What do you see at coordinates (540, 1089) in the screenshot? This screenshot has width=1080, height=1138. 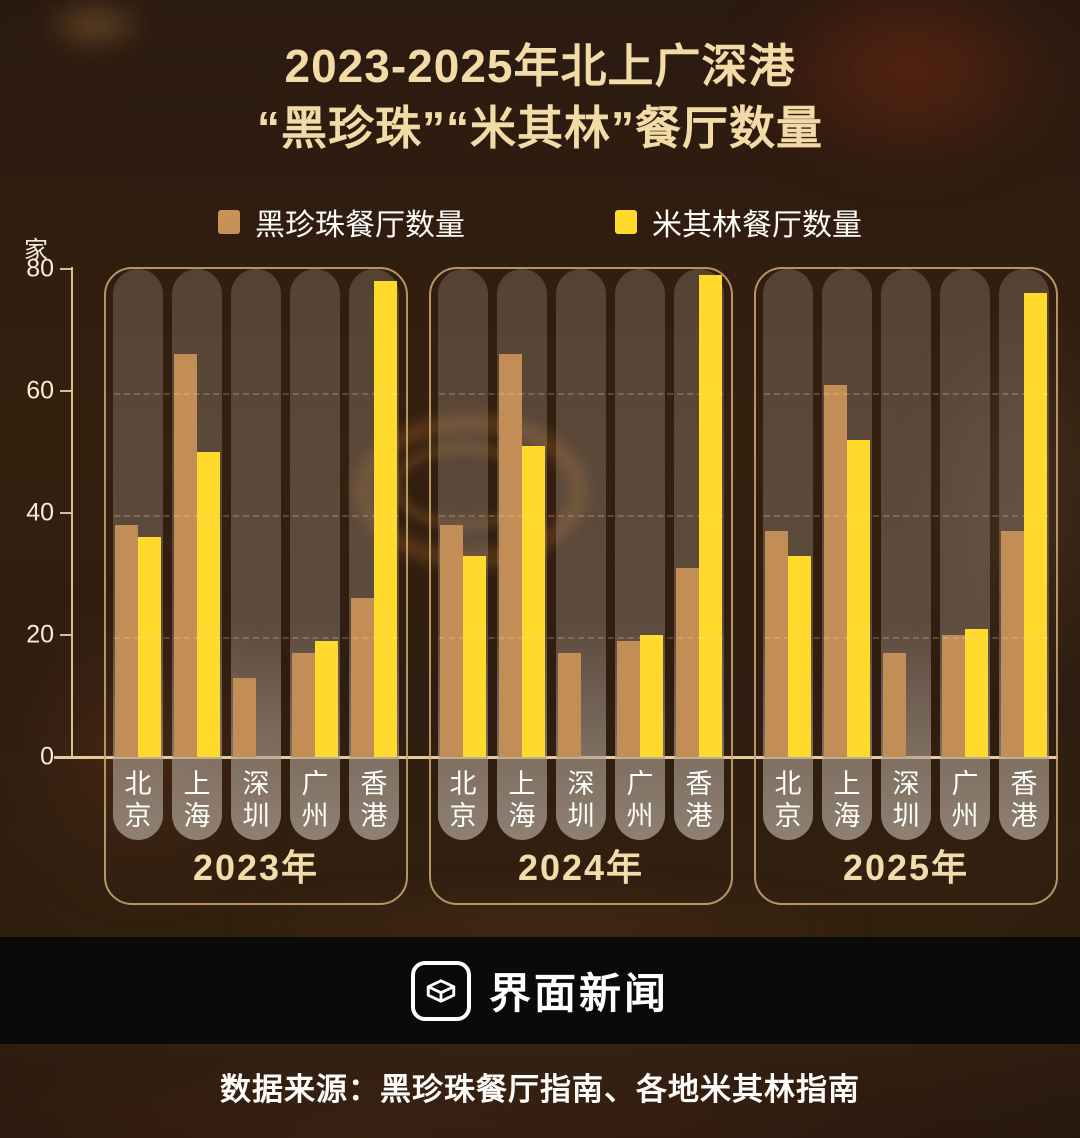 I see `data-source-note: 数据来源：黑珍珠餐厅指南、各地米其林指南` at bounding box center [540, 1089].